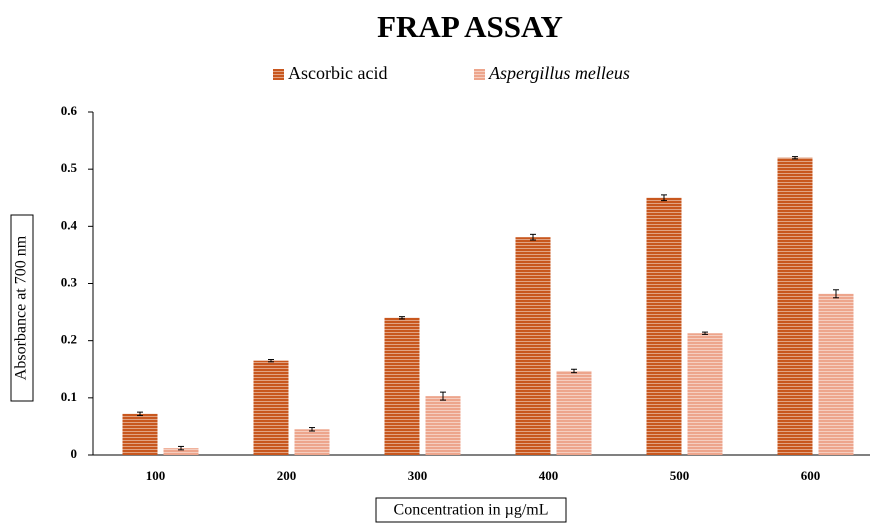 The height and width of the screenshot is (528, 881). I want to click on x-tick-label: 300, so click(418, 475).